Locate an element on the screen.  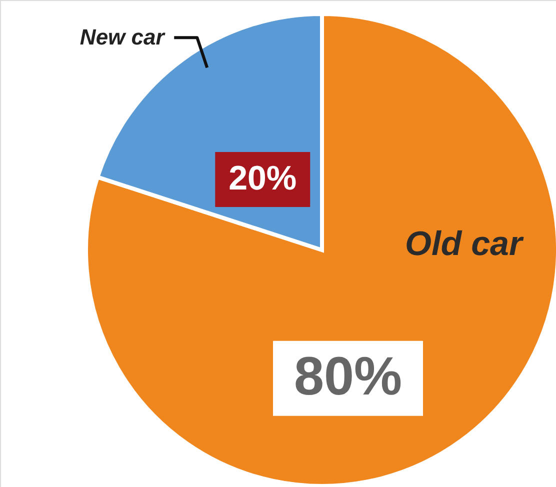
data-label: 80% is located at coordinates (348, 376).